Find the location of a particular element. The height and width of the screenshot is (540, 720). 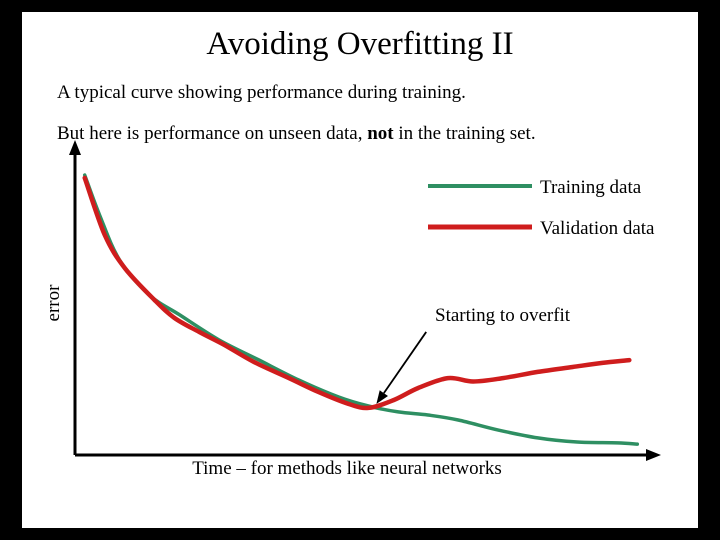

annotation-arrow is located at coordinates (401, 367).